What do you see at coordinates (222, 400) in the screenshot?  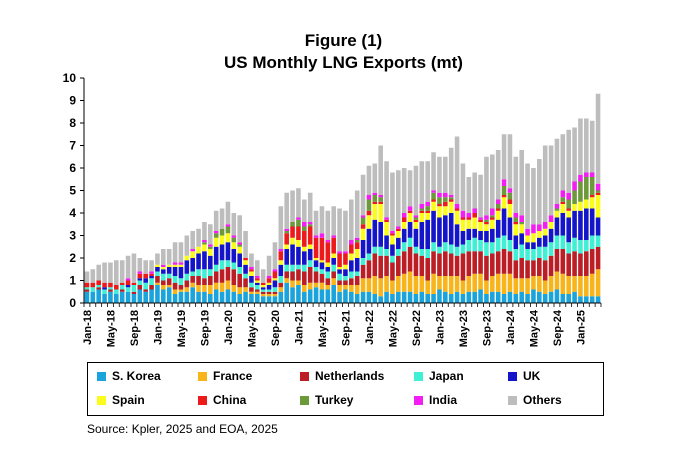 I see `legend-item: China` at bounding box center [222, 400].